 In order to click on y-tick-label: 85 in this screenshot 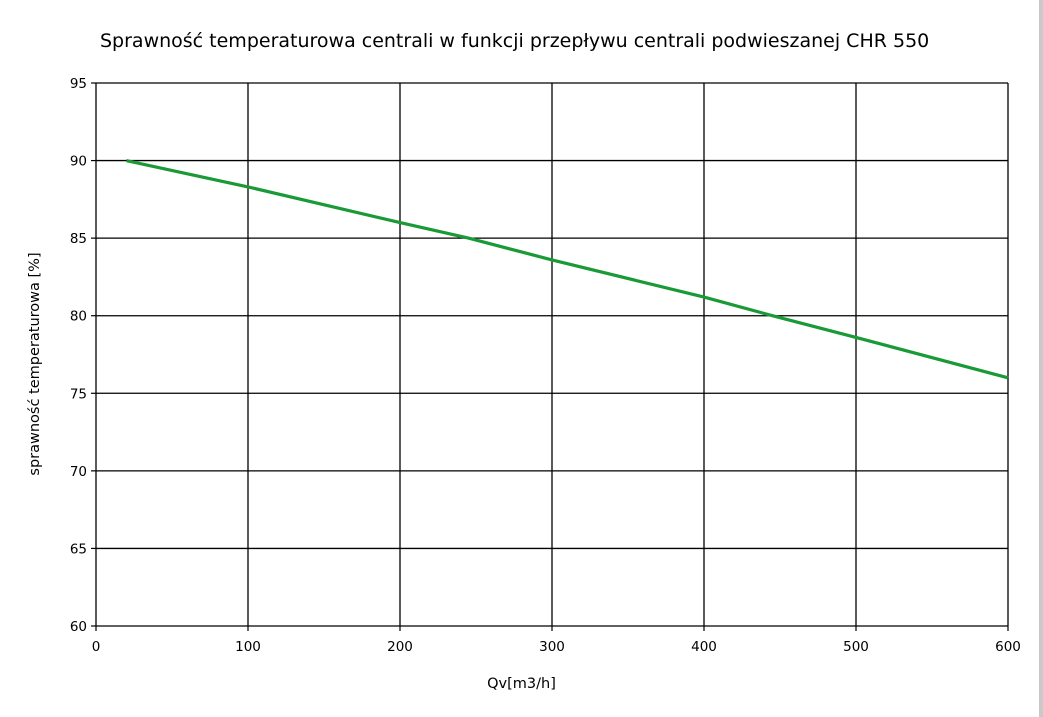, I will do `click(78, 239)`.